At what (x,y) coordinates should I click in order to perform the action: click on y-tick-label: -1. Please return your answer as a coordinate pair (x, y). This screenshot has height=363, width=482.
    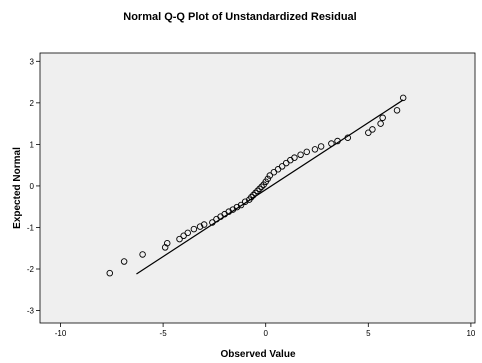
    Looking at the image, I should click on (31, 227).